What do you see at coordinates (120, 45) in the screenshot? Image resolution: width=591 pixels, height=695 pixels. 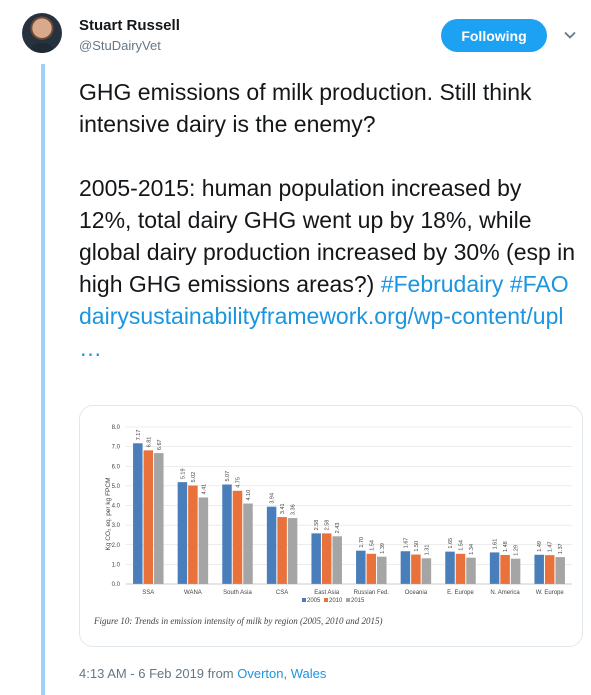 I see `author-handle: @StuDairyVet` at bounding box center [120, 45].